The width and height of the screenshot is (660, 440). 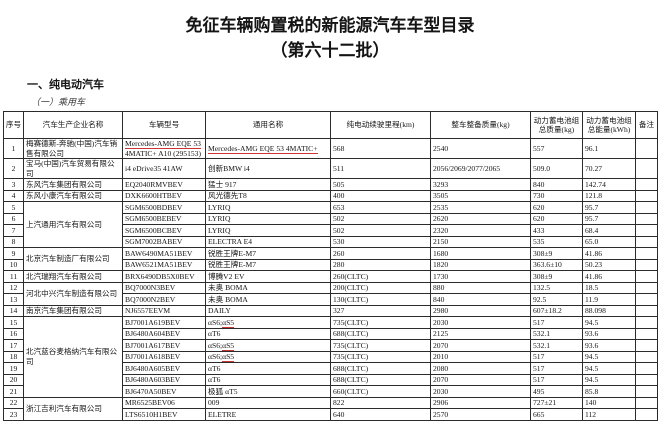 I want to click on cell-row-number: 4, so click(x=13, y=196).